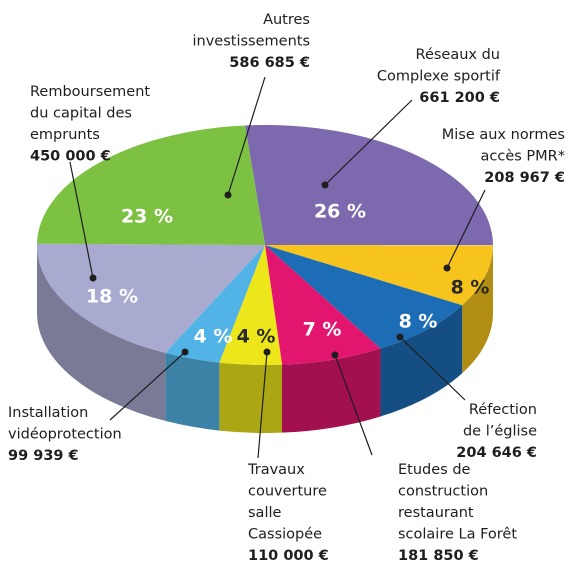 The height and width of the screenshot is (563, 570). What do you see at coordinates (443, 492) in the screenshot?
I see `slice-label: construction` at bounding box center [443, 492].